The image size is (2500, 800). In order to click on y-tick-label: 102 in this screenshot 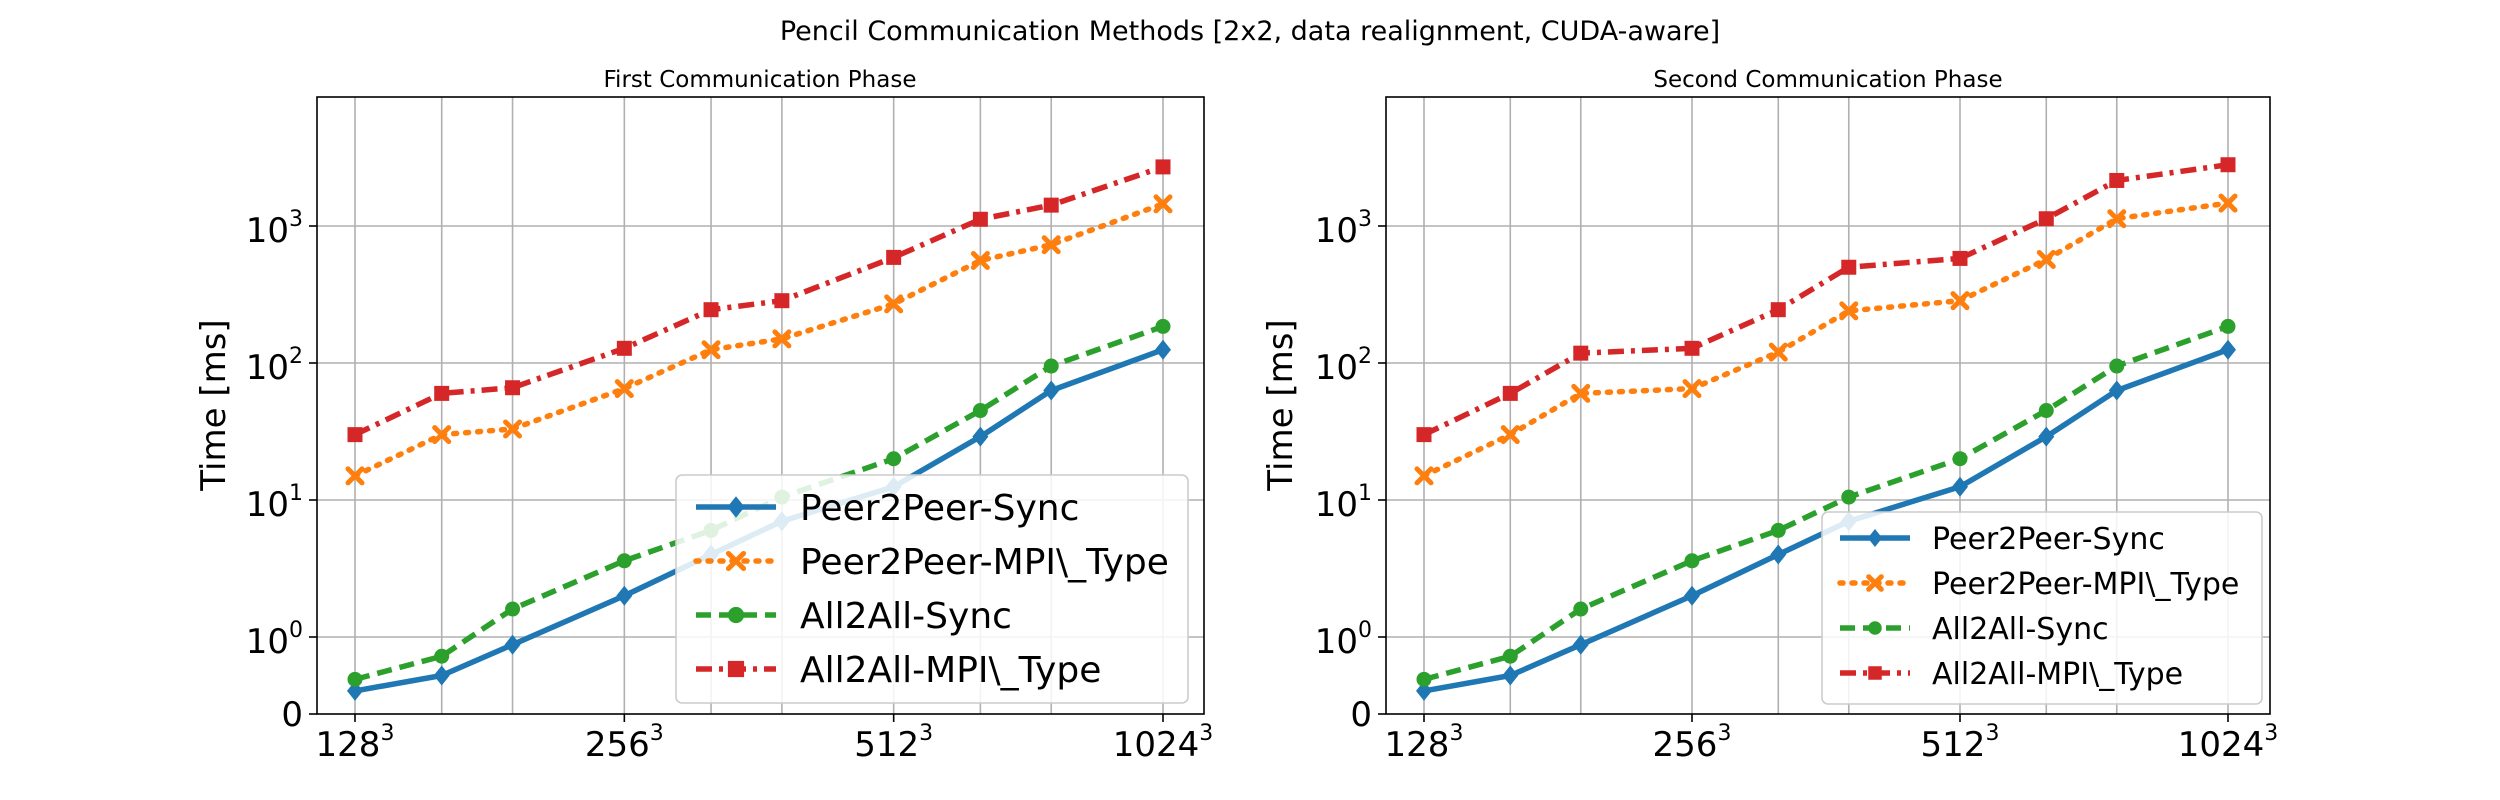, I will do `click(1343, 366)`.